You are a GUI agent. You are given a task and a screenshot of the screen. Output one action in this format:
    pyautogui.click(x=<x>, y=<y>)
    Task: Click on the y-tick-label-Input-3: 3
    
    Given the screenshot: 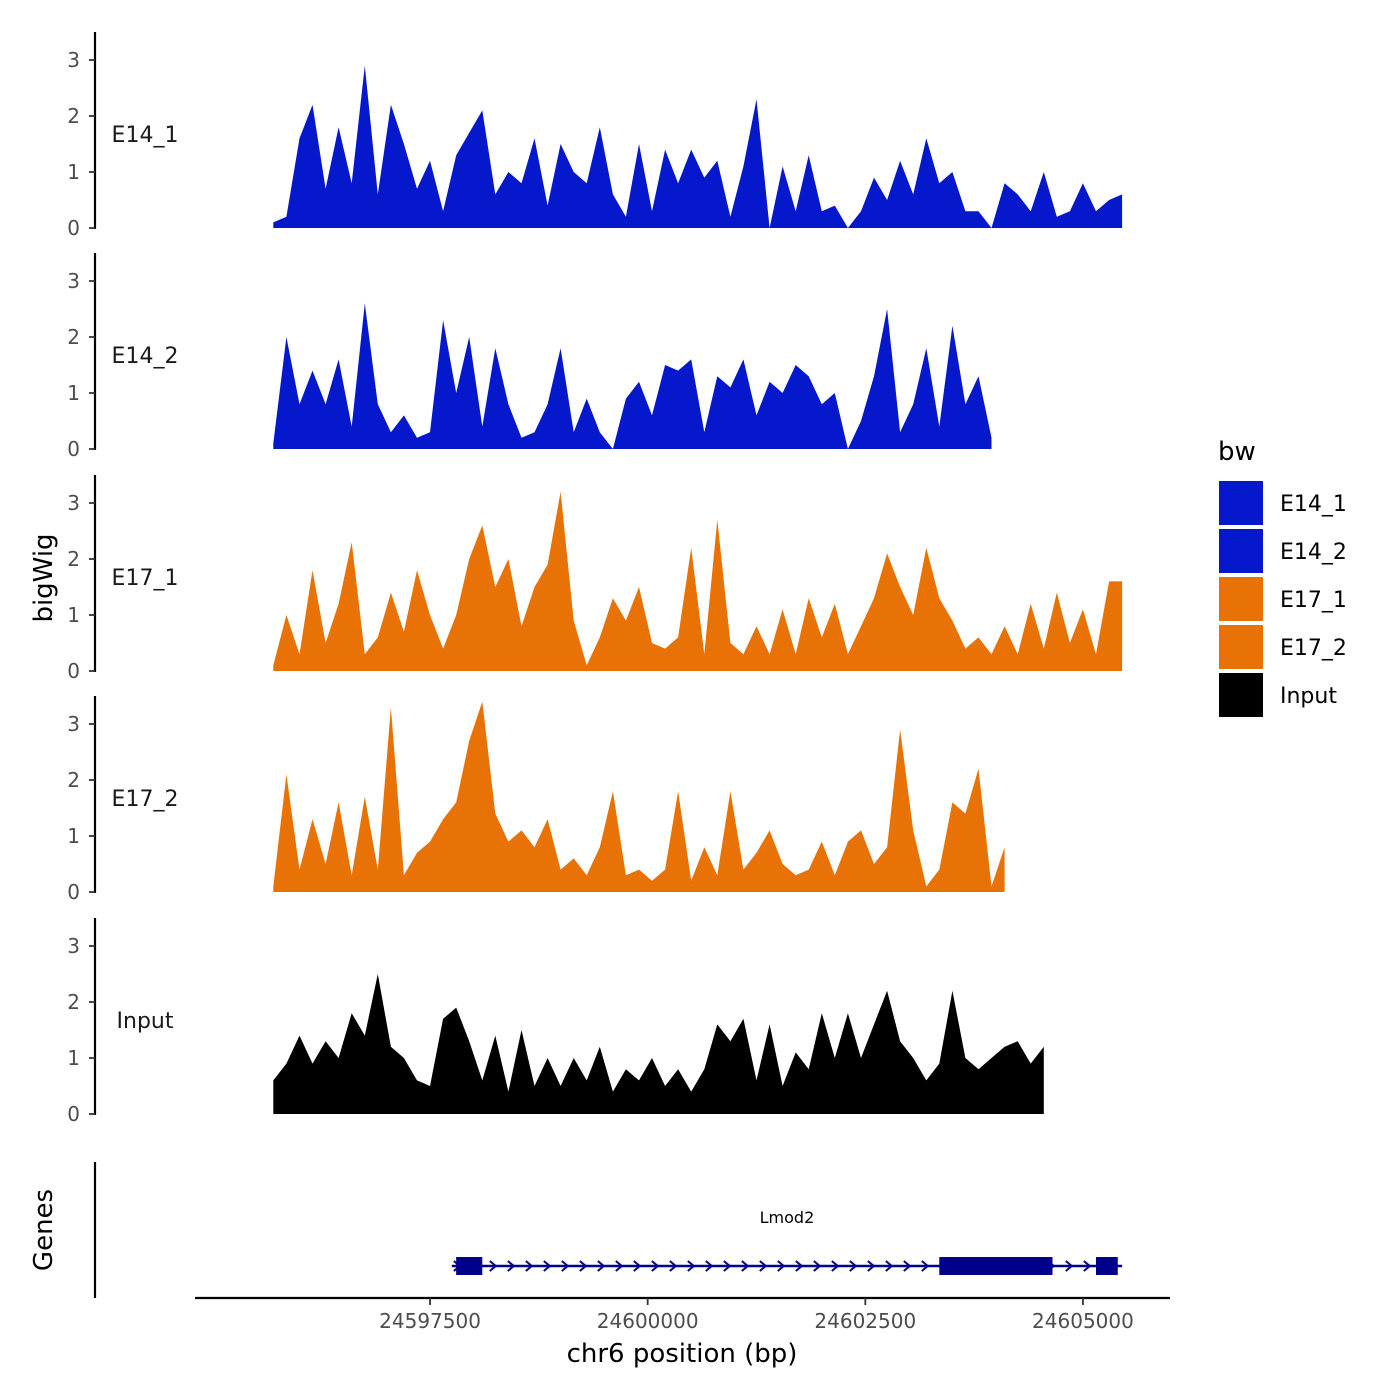 What is the action you would take?
    pyautogui.click(x=73, y=946)
    